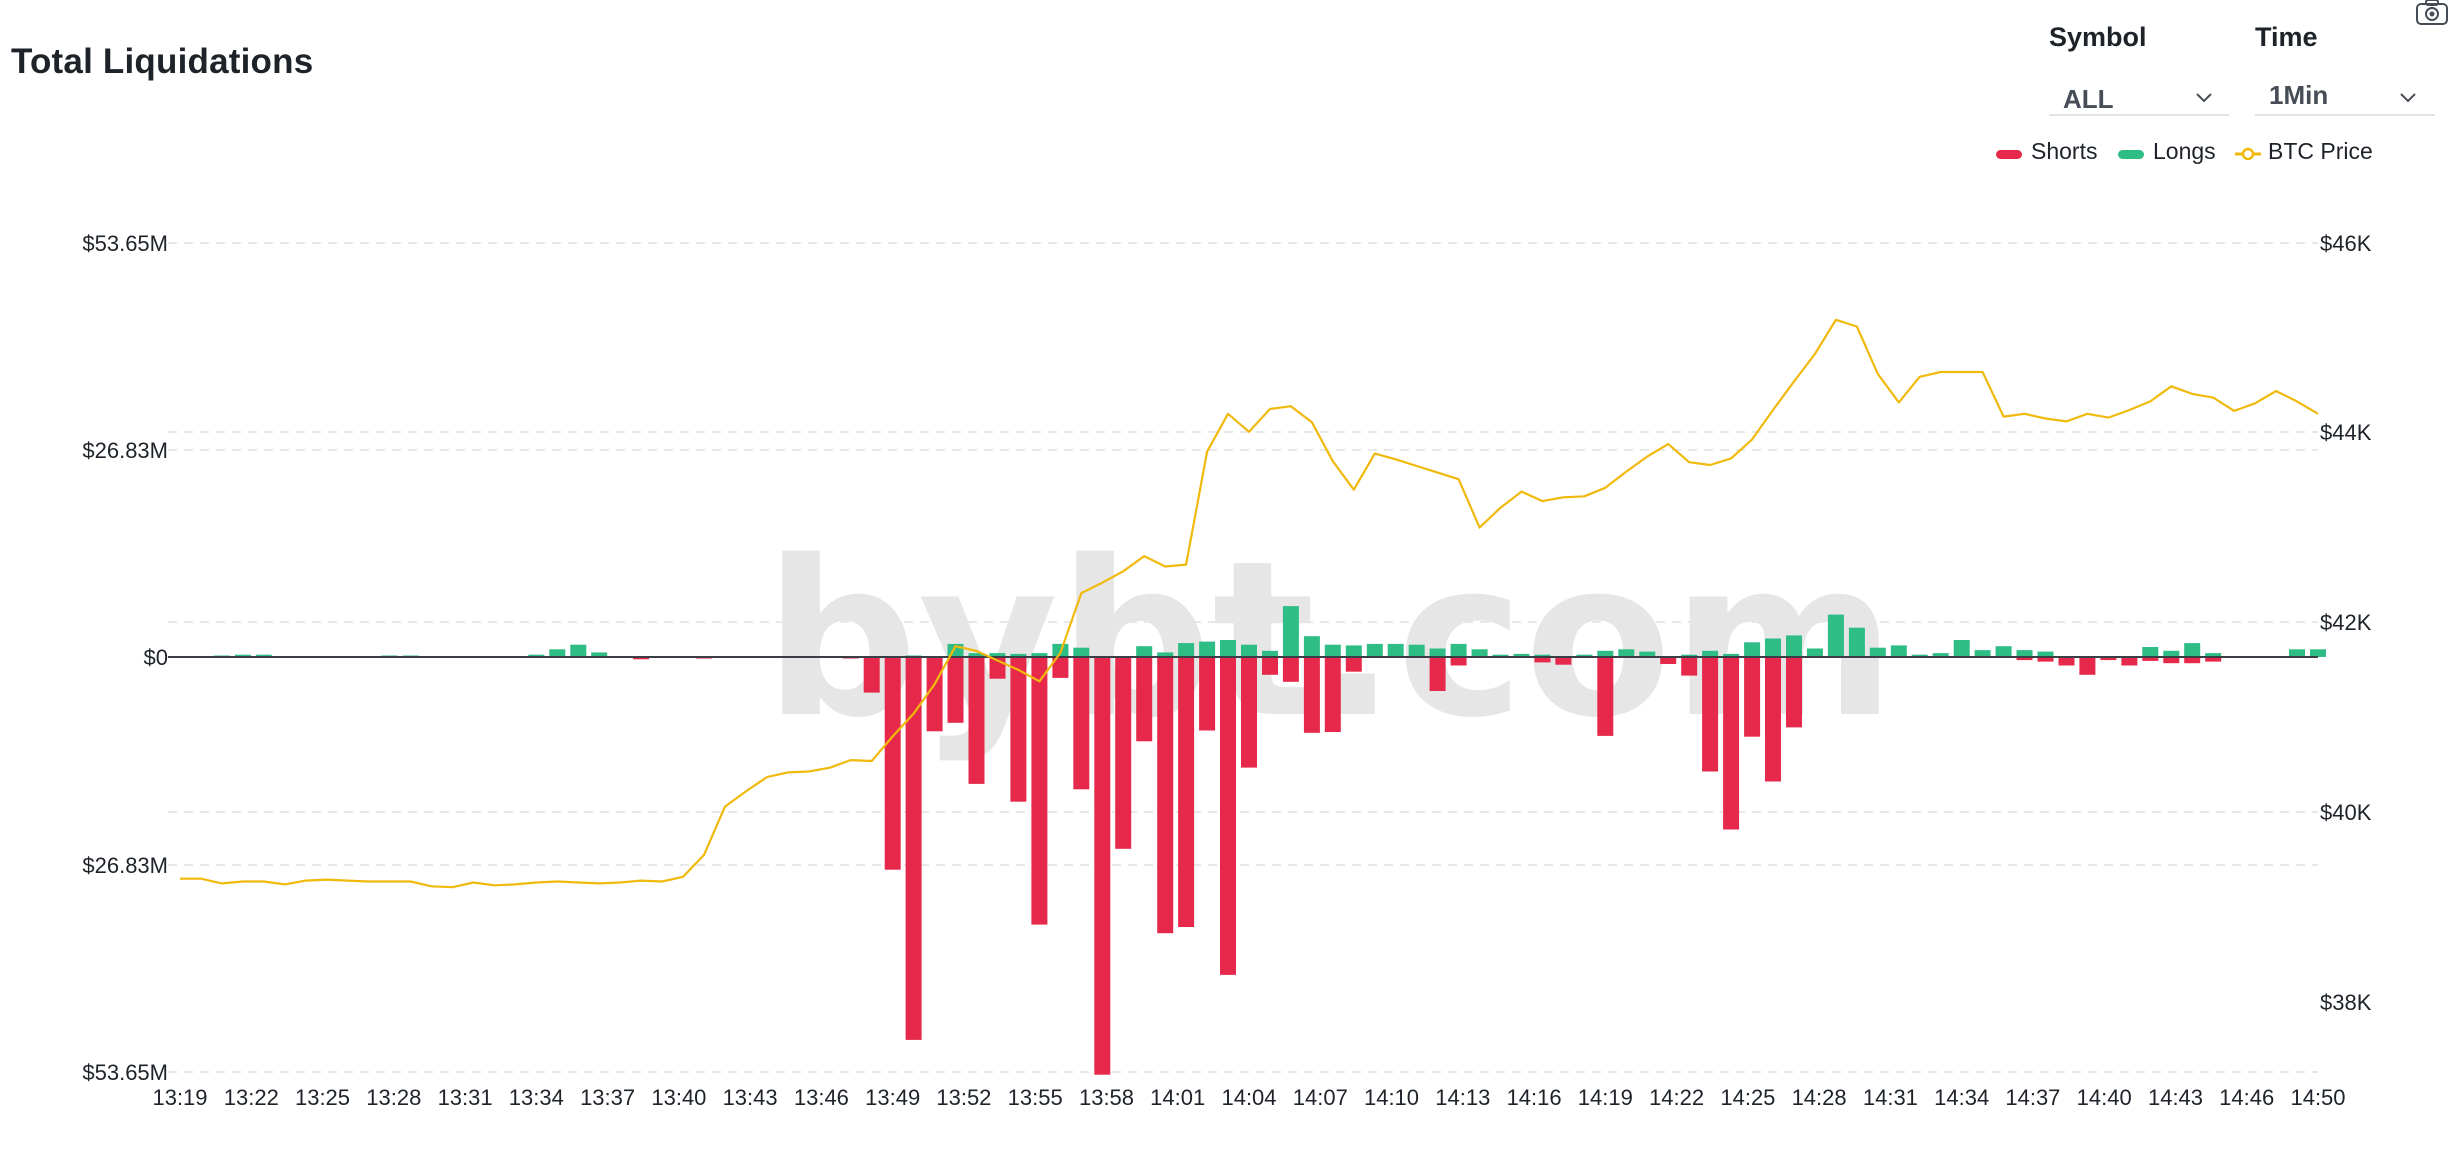 The image size is (2464, 1152). What do you see at coordinates (1462, 1097) in the screenshot?
I see `x-tick-label: 14:13` at bounding box center [1462, 1097].